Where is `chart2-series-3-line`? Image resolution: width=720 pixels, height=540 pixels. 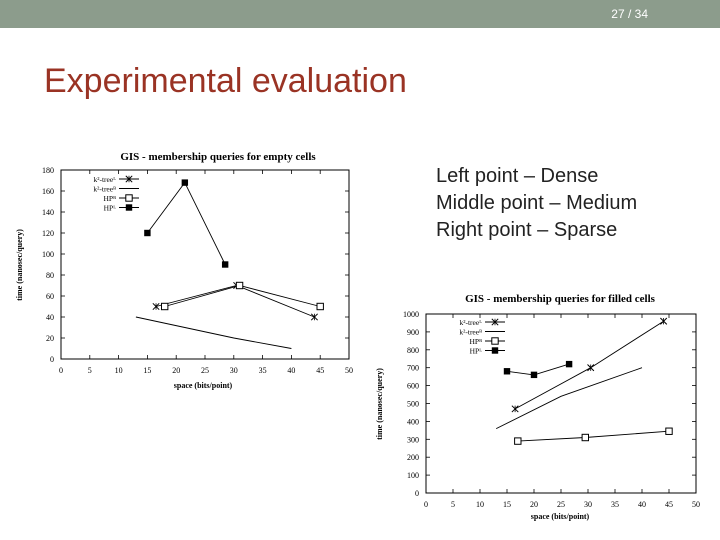 chart2-series-3-line is located at coordinates (593, 436).